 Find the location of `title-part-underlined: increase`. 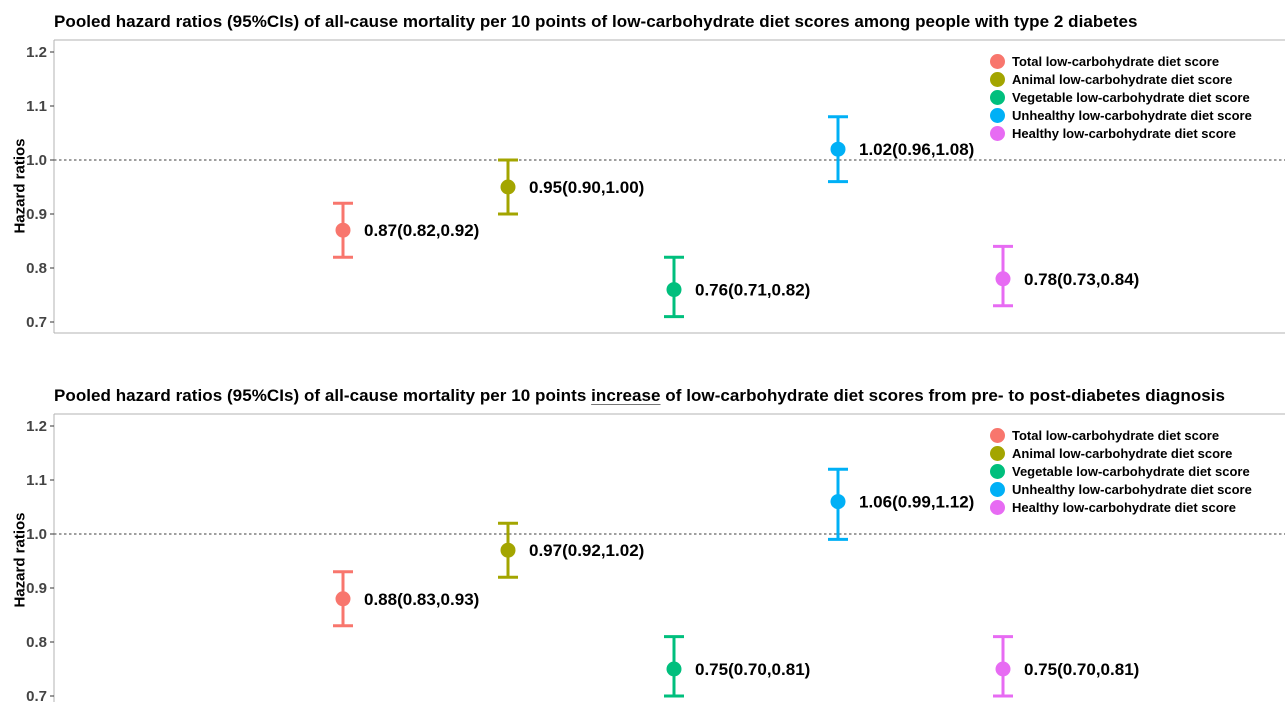

title-part-underlined: increase is located at coordinates (626, 395).